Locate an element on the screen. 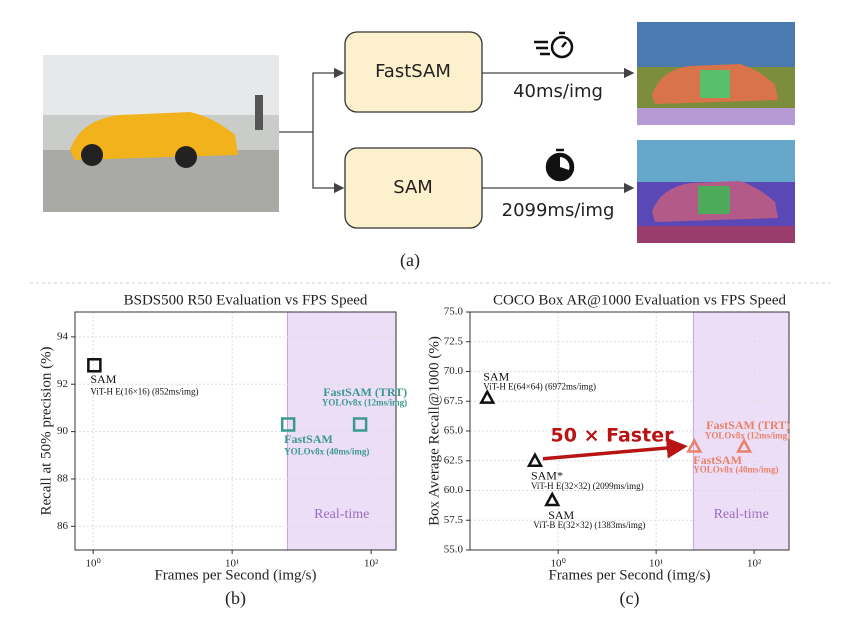 The image size is (857, 627). chart-title: BSDS500 R50 Evaluation vs FPS Speed is located at coordinates (246, 300).